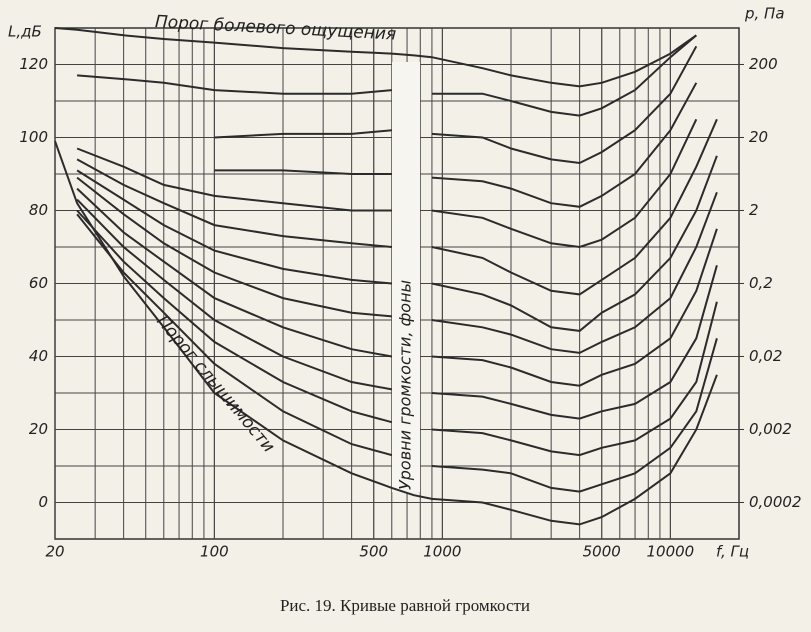 Image resolution: width=811 pixels, height=632 pixels. I want to click on y-tick-label: 120, so click(33, 64).